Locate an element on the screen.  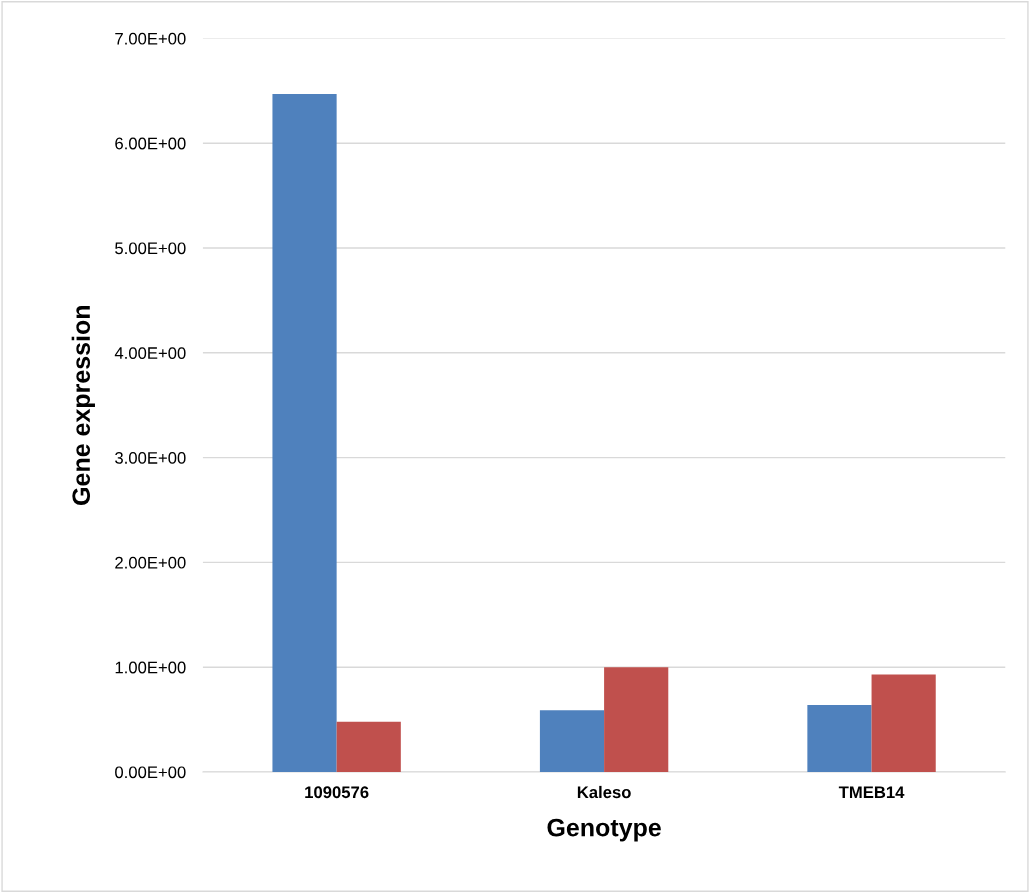
y-tick-label: 4.00E+00 is located at coordinates (150, 353).